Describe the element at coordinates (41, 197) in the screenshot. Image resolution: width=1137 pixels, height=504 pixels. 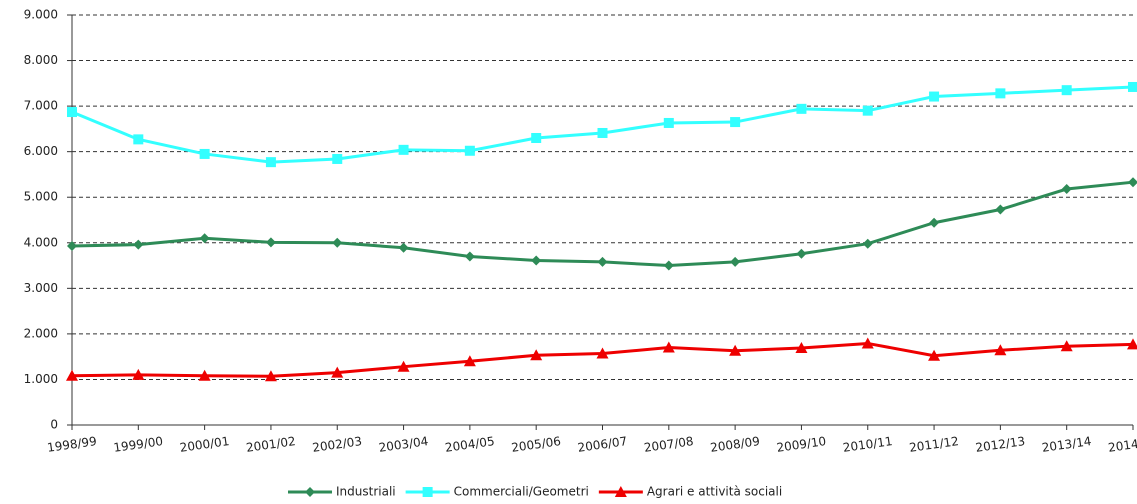
I see `y-tick-label: 5.000` at that location.